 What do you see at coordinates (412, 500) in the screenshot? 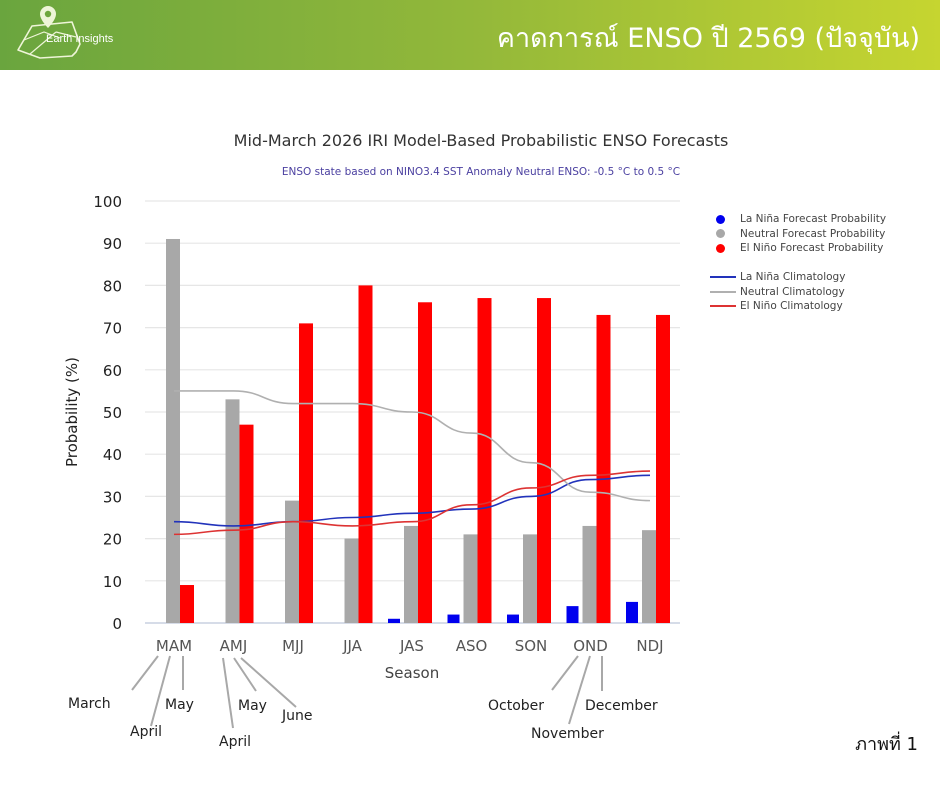
I see `line-la-nina-clim` at bounding box center [412, 500].